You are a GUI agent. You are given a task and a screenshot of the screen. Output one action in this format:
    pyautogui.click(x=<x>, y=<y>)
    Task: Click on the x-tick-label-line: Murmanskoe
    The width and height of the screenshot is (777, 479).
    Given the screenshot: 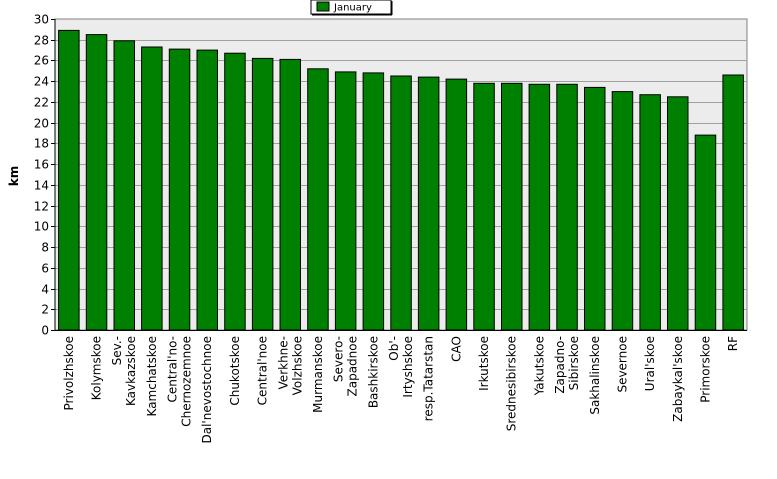 What is the action you would take?
    pyautogui.click(x=318, y=374)
    